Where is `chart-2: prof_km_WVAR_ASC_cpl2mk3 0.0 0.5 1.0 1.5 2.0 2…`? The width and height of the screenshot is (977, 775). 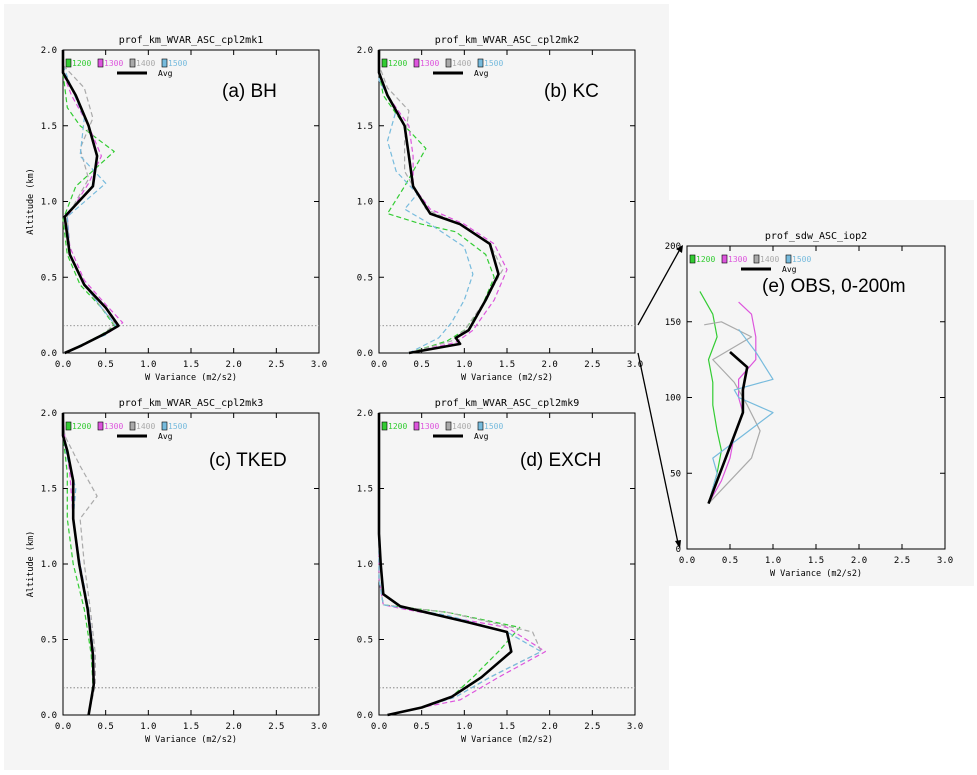
chart-2: prof_km_WVAR_ASC_cpl2mk3 0.0 0.5 1.0 1.5 2.0 2… is located at coordinates (176, 571).